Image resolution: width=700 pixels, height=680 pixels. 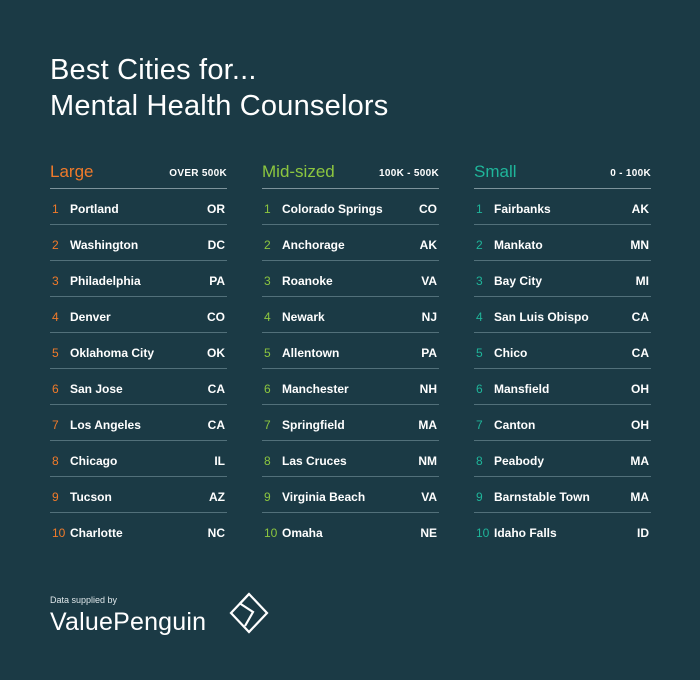 I want to click on column-header-large: Large OVER 500K, so click(x=138, y=174).